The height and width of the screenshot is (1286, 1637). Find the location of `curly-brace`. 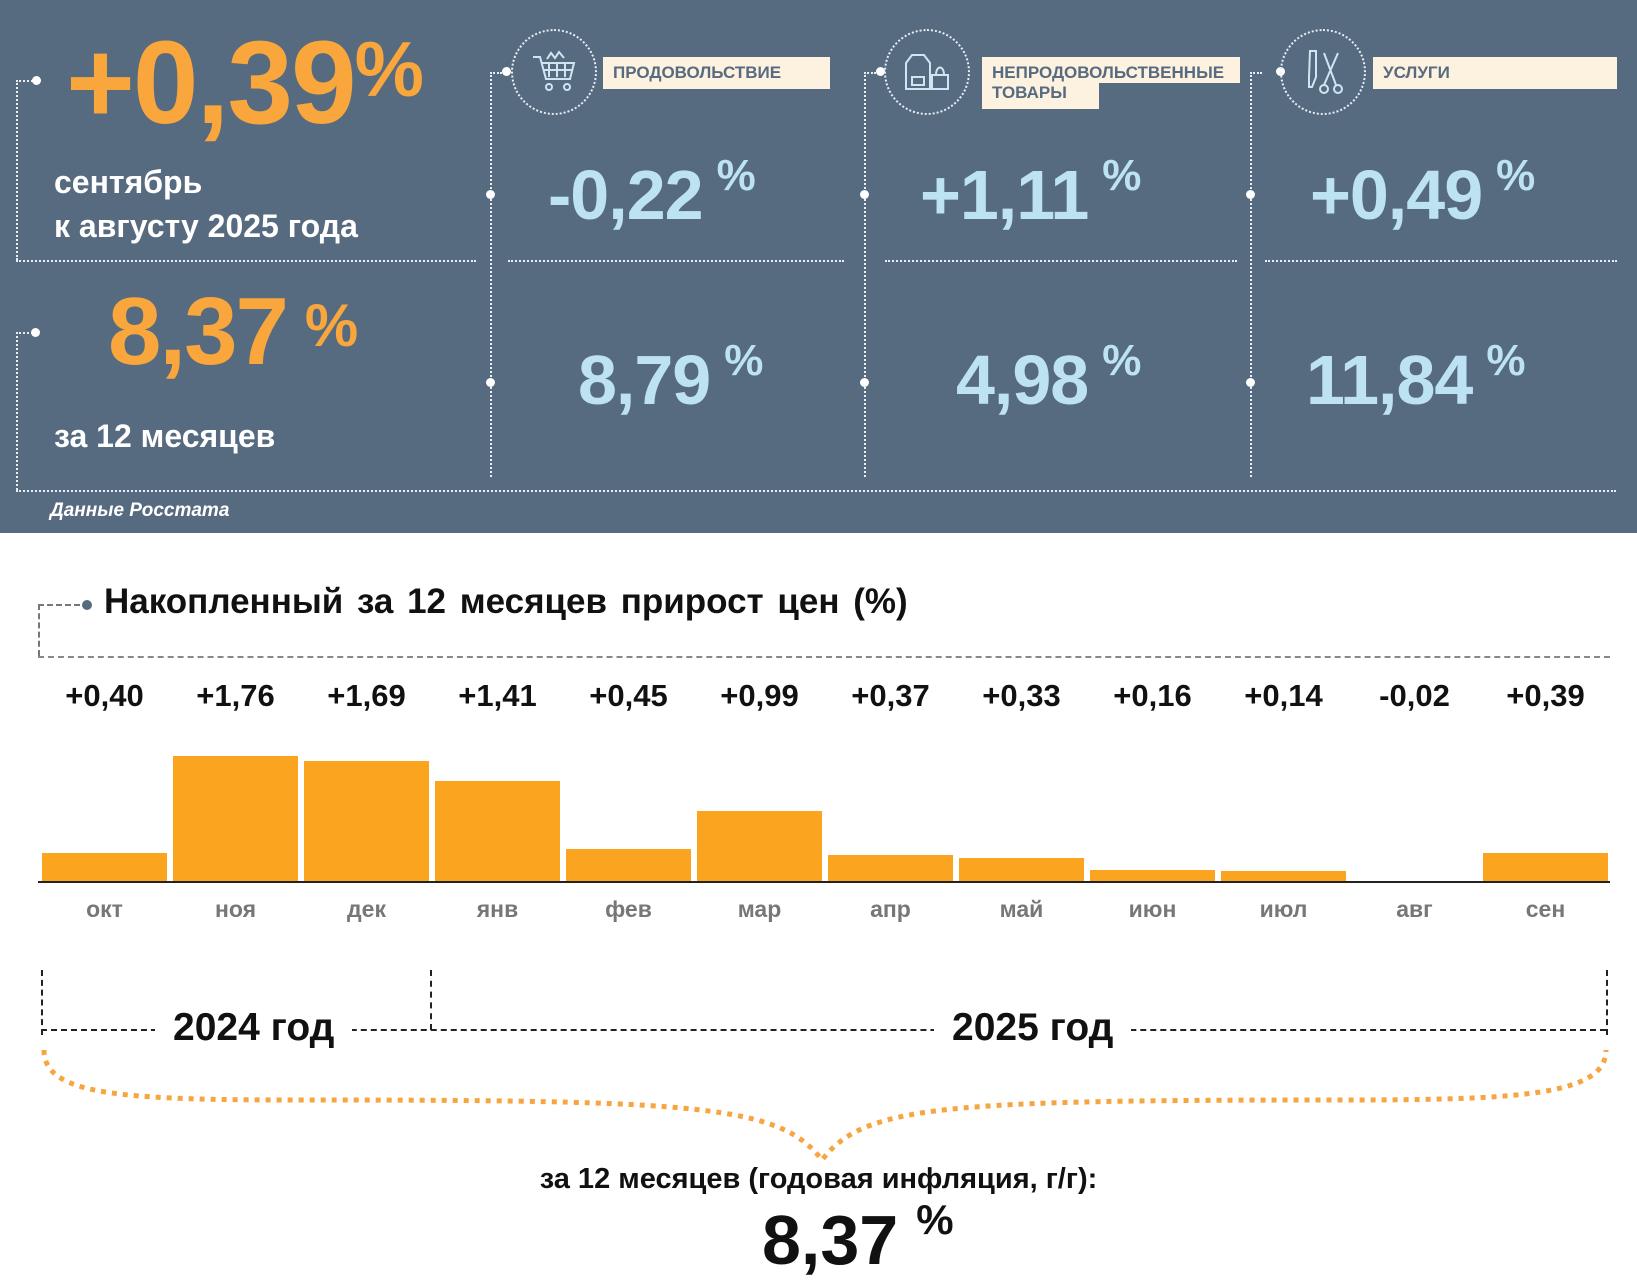

curly-brace is located at coordinates (825, 1107).